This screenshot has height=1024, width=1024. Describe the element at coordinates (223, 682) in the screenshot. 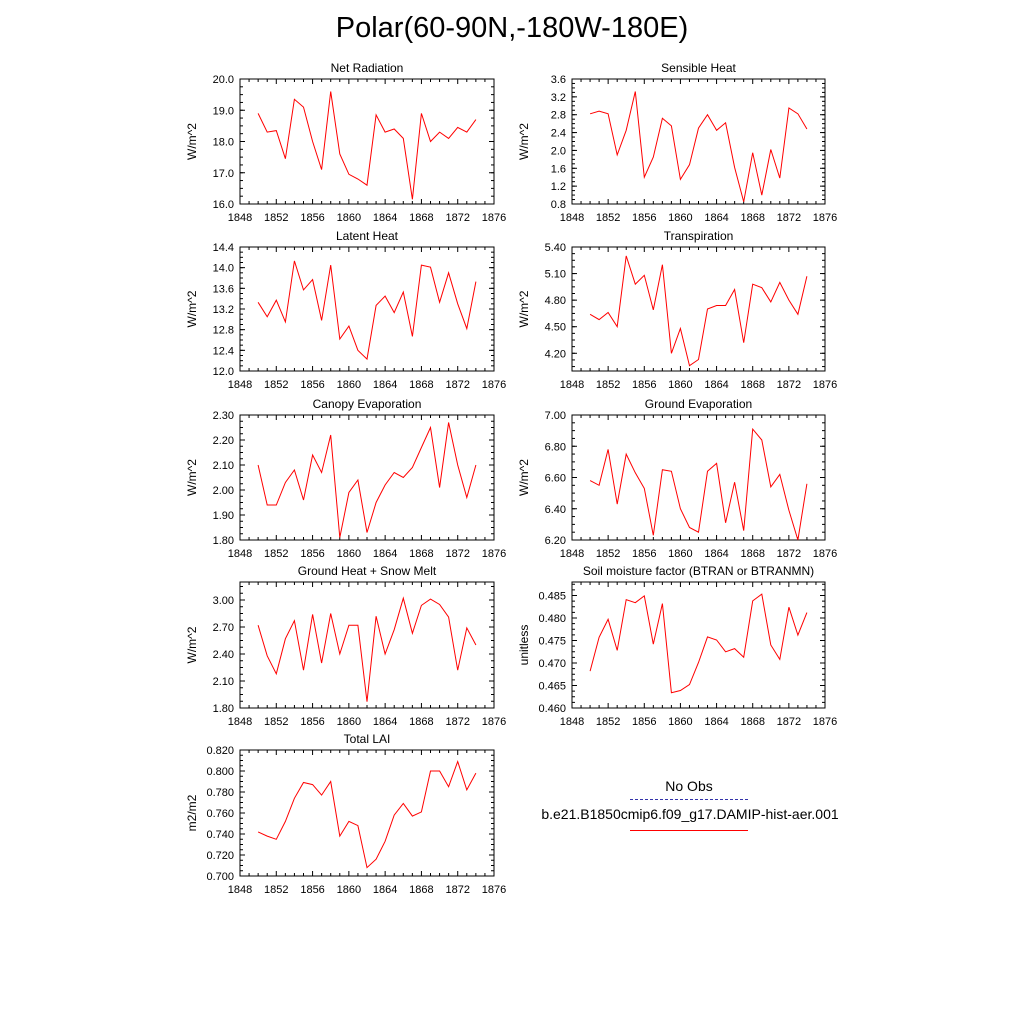

I see `y-tick-label: 2.10` at that location.